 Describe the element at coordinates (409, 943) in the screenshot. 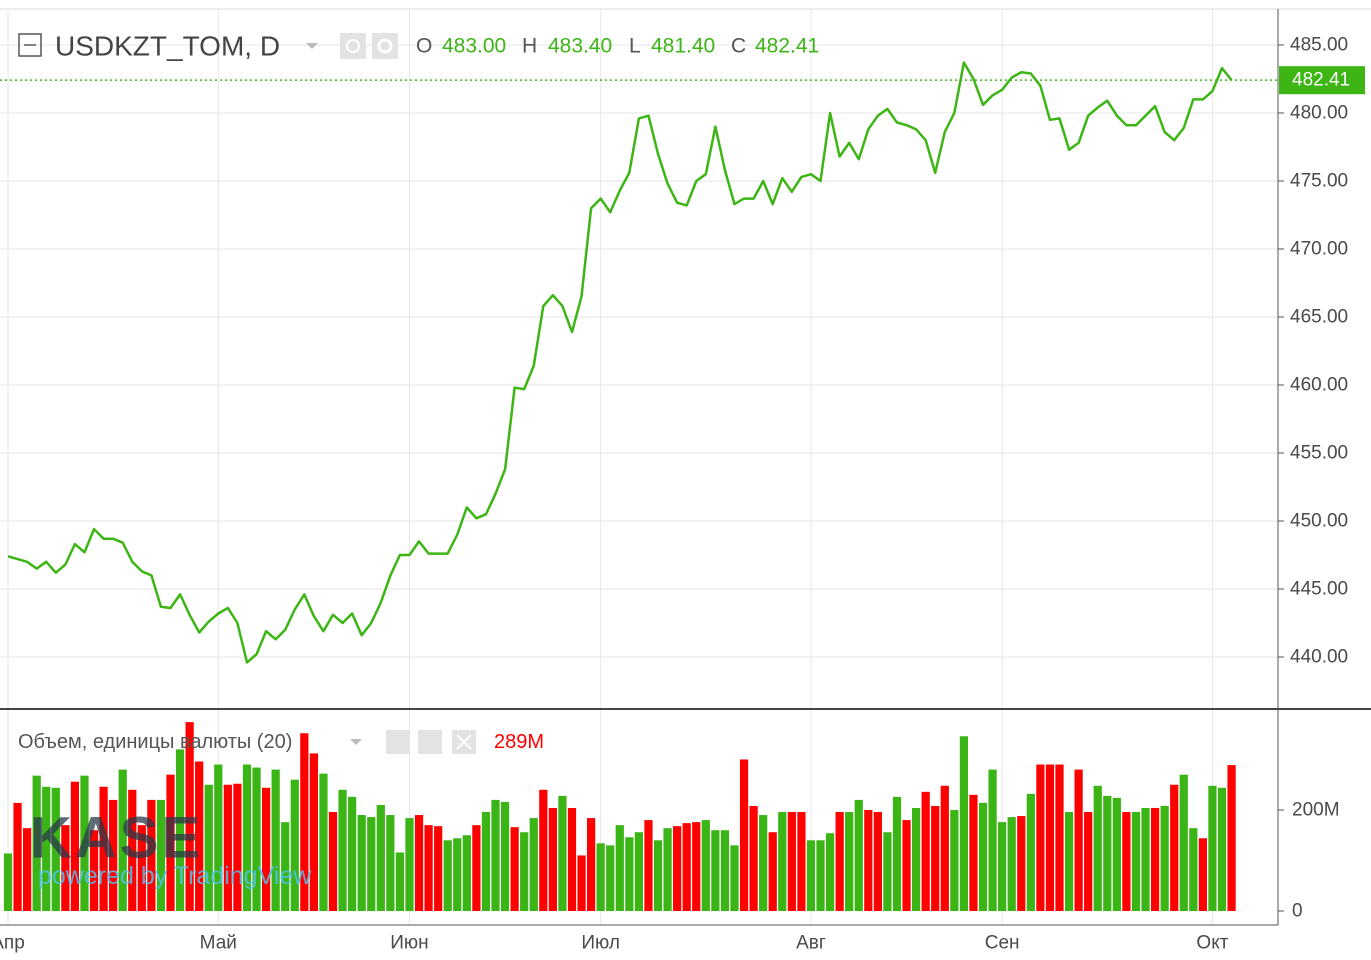

I see `x-tick-label: Июн` at that location.